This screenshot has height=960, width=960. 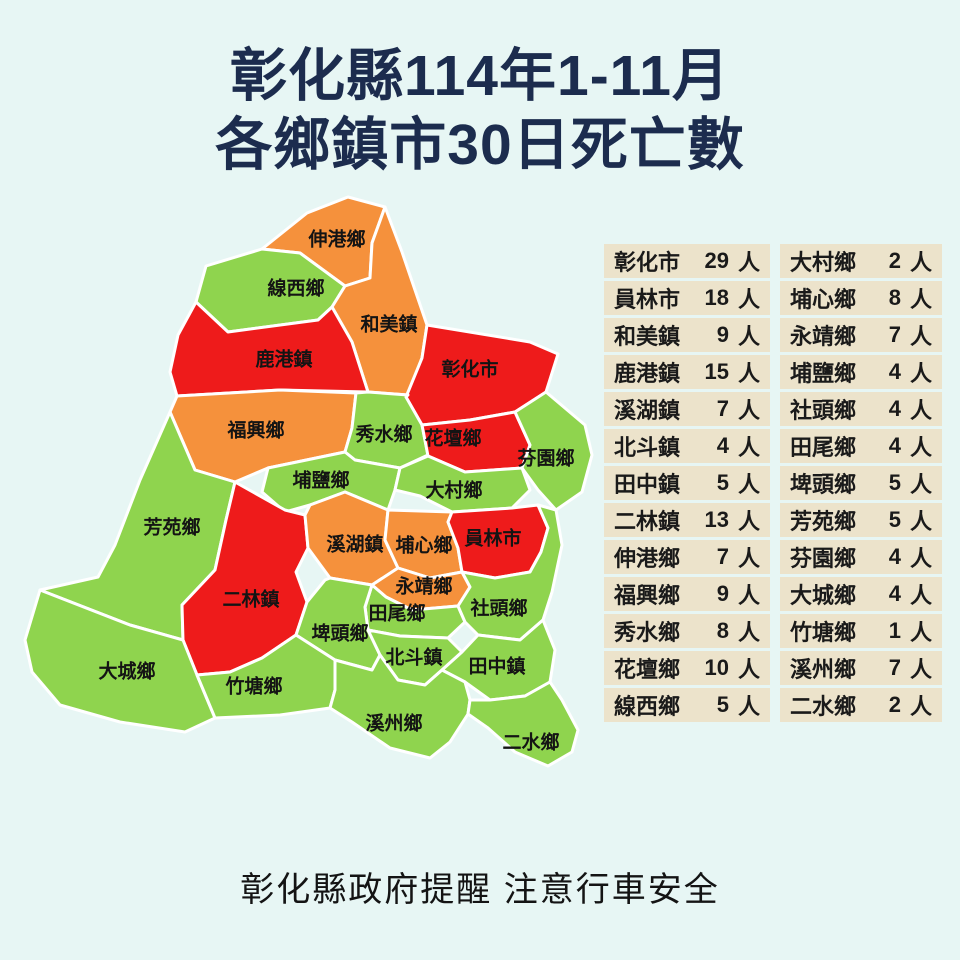 What do you see at coordinates (687, 557) in the screenshot?
I see `table-row: 伸港鄉 7 人` at bounding box center [687, 557].